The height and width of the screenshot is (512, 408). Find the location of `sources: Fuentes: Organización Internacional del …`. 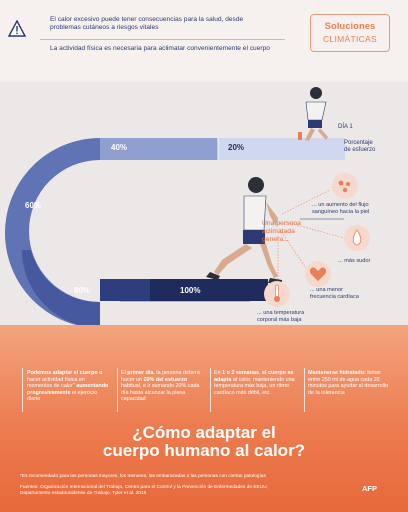

sources: Fuentes: Organización Internacional del … is located at coordinates (170, 491).